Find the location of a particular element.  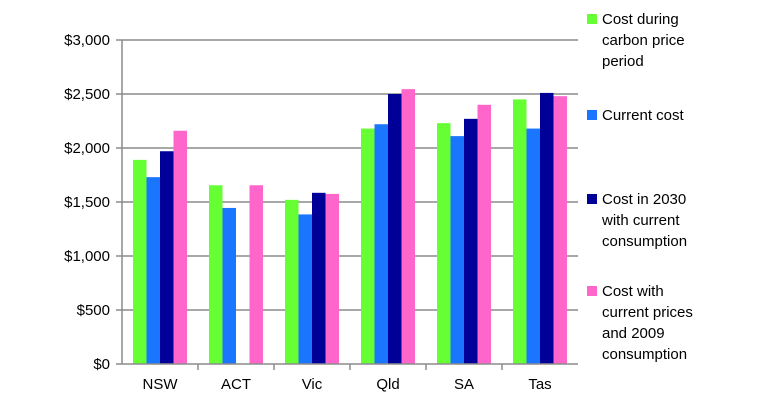

legend-label: Cost with is located at coordinates (633, 291).